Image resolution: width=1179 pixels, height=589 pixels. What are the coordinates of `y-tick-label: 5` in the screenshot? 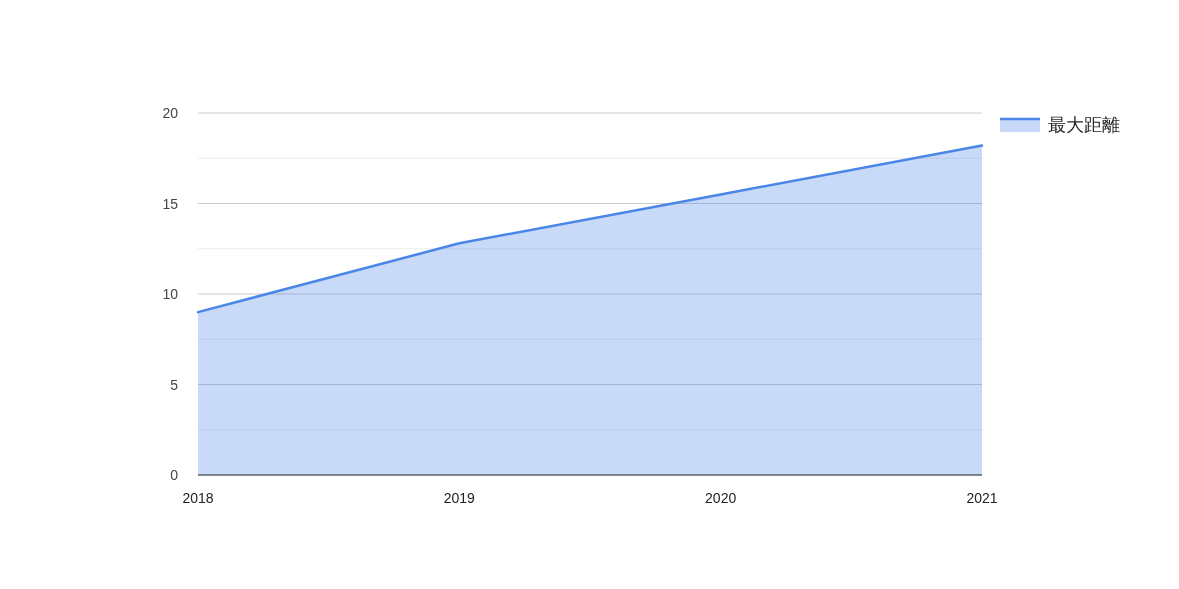 It's located at (174, 384).